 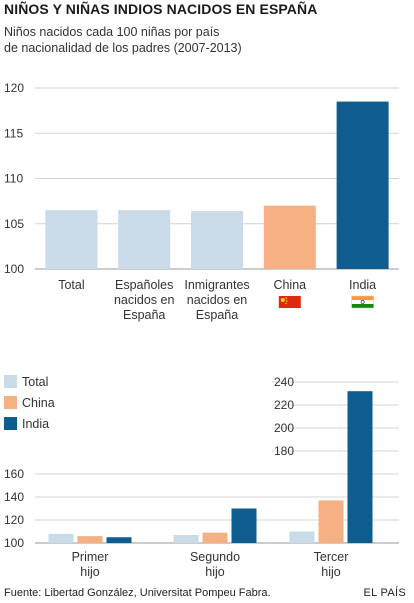 I want to click on india-flag-wheel, so click(x=362, y=302).